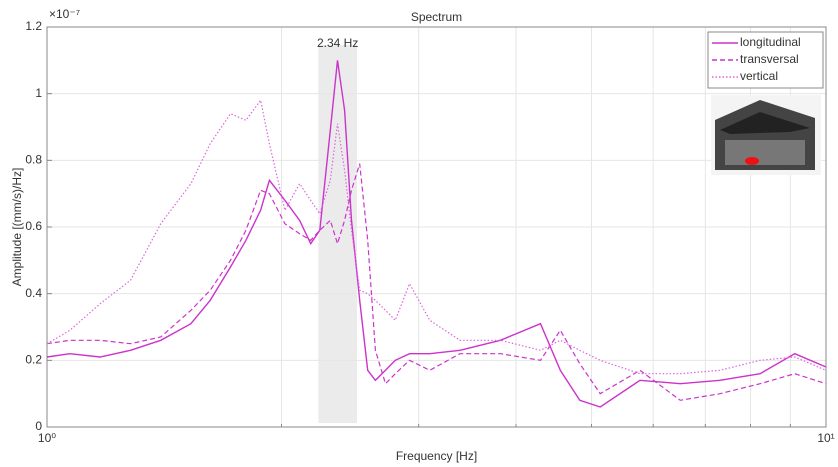  Describe the element at coordinates (33, 360) in the screenshot. I see `y-tick-label: 0.2` at that location.